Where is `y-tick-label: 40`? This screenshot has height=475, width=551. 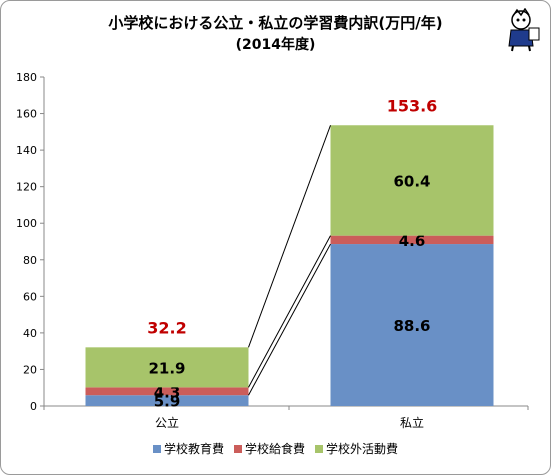 y-tick-label: 40 is located at coordinates (30, 333).